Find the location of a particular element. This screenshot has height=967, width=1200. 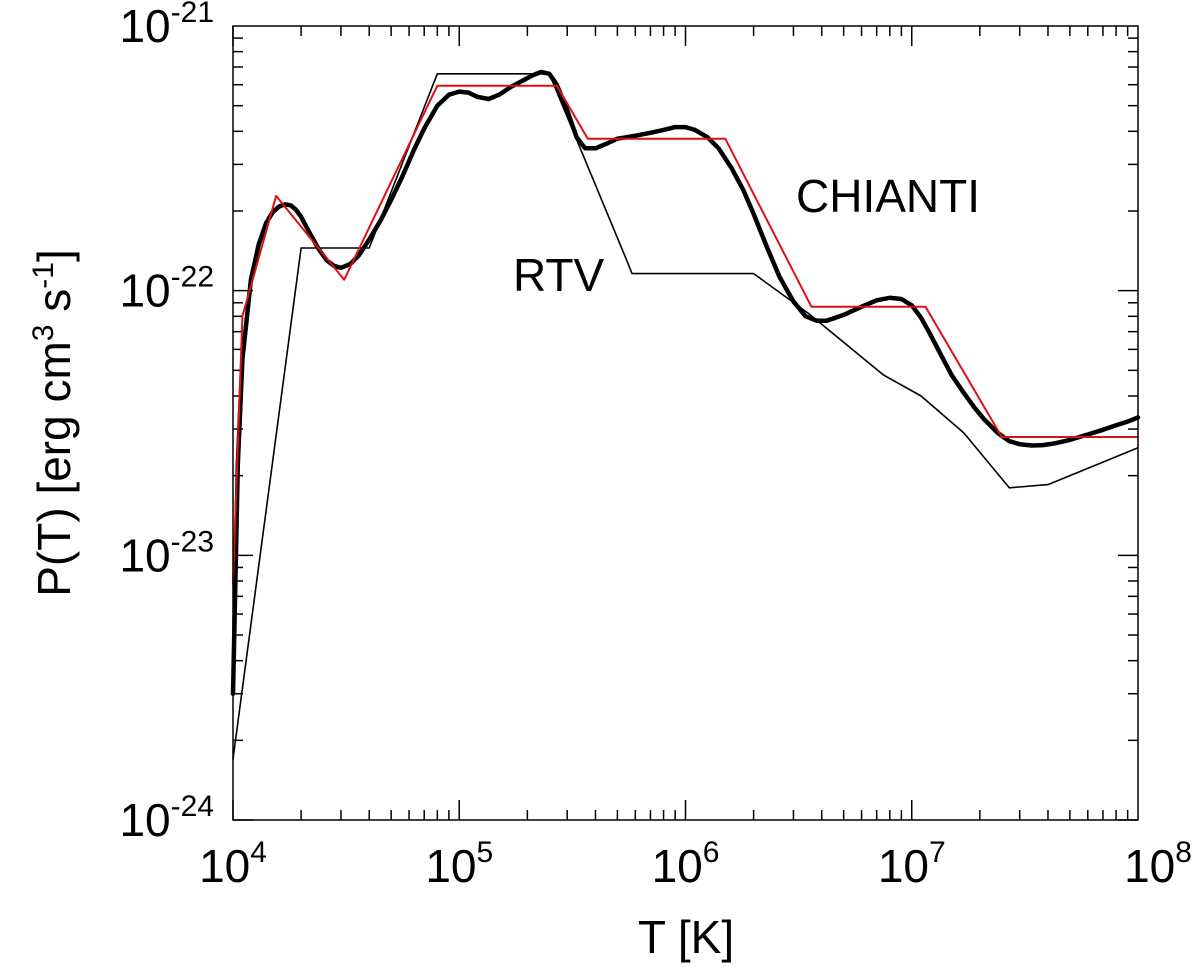

x-tick-label: 10⁶ is located at coordinates (686, 864).